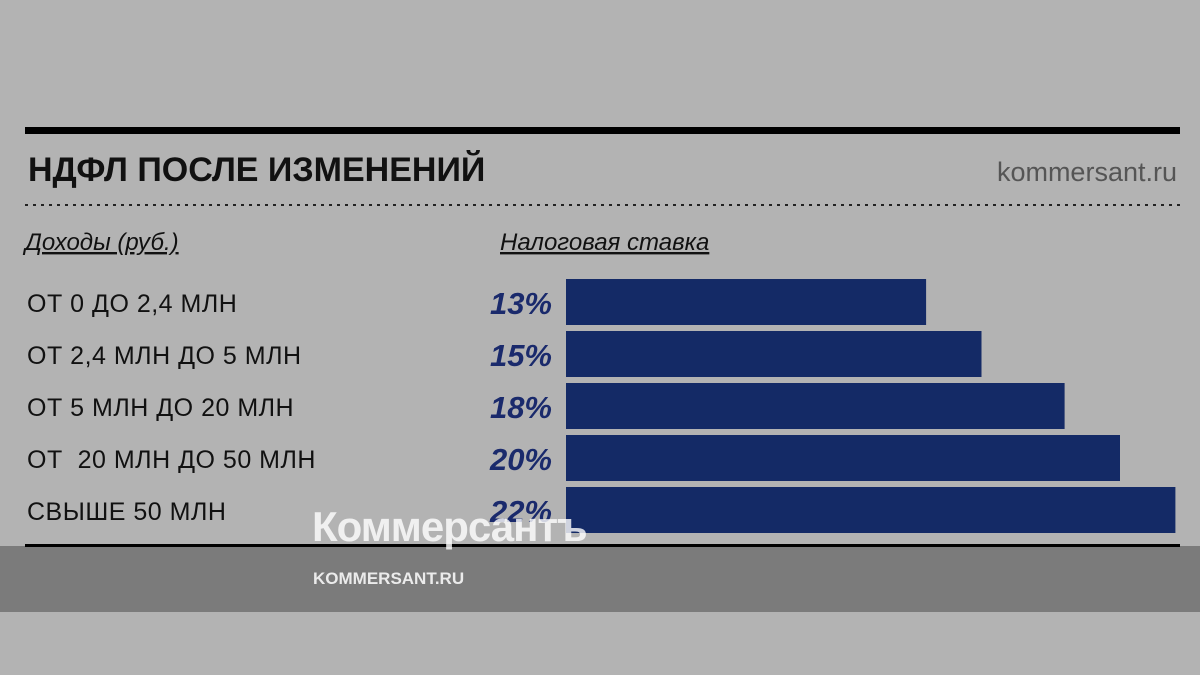 The height and width of the screenshot is (675, 1200). I want to click on category-label: ОТ 5 МЛН ДО 20 МЛН, so click(160, 408).